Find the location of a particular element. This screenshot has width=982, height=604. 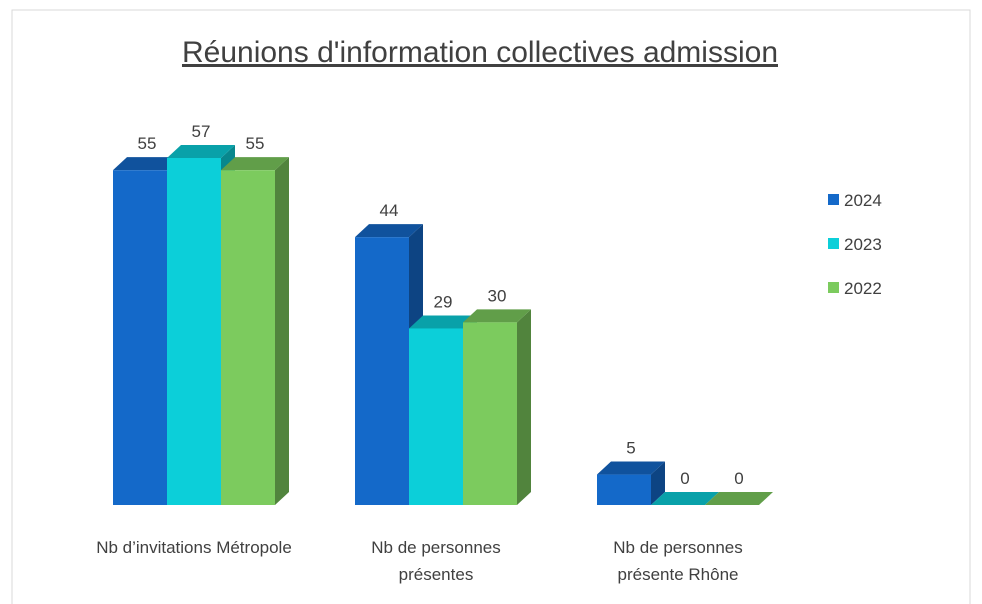

legend-label: 2024 is located at coordinates (863, 200).